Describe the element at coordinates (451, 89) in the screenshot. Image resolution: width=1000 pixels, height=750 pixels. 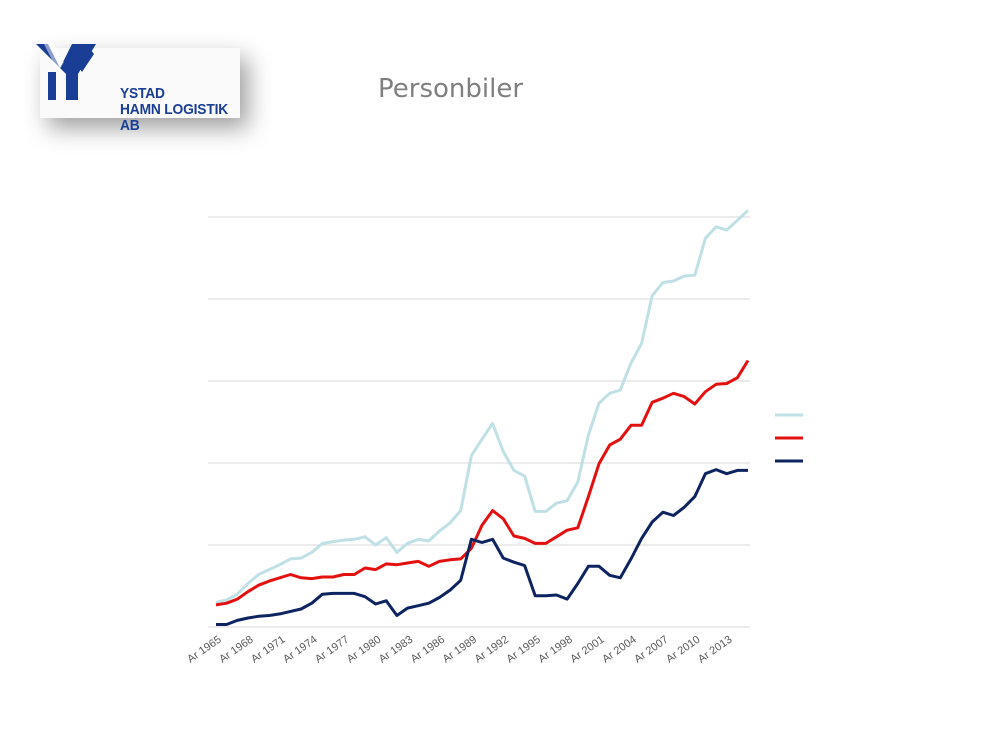
I see `chart-title: Personbiler` at that location.